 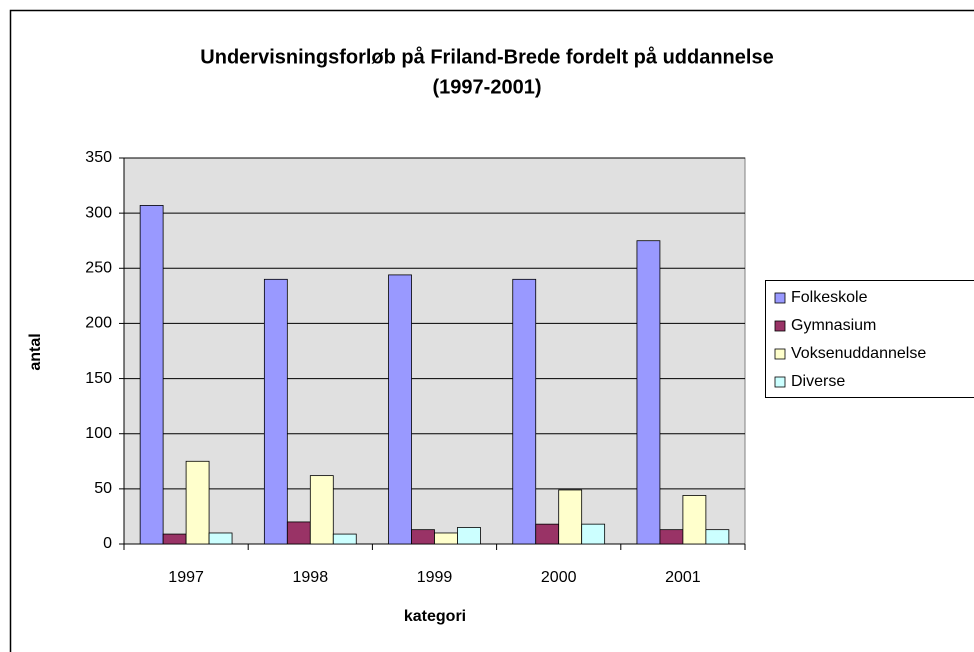 What do you see at coordinates (487, 87) in the screenshot?
I see `chart-title: (1997-2001)` at bounding box center [487, 87].